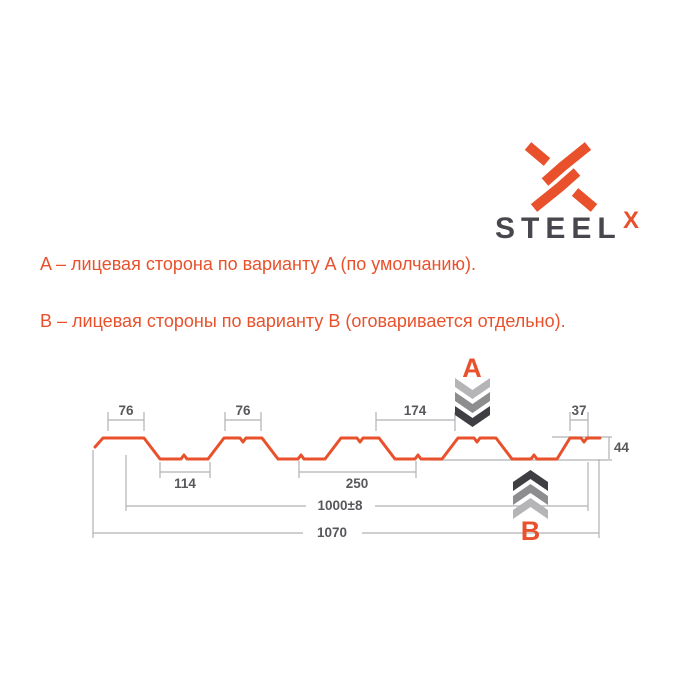 The height and width of the screenshot is (700, 700). What do you see at coordinates (555, 190) in the screenshot?
I see `logo-icon-bottom-left-hook` at bounding box center [555, 190].